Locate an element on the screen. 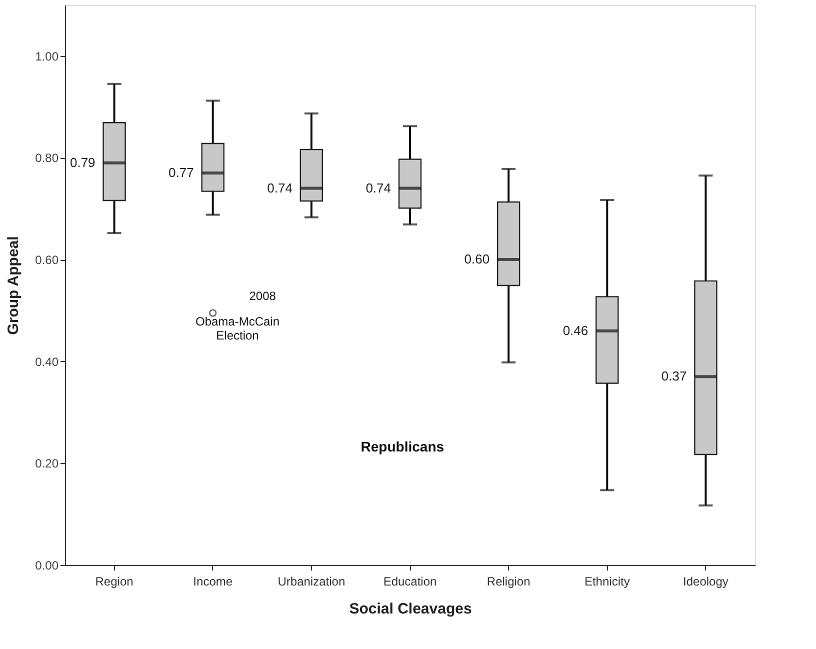  x-tick-label: Education is located at coordinates (410, 581).